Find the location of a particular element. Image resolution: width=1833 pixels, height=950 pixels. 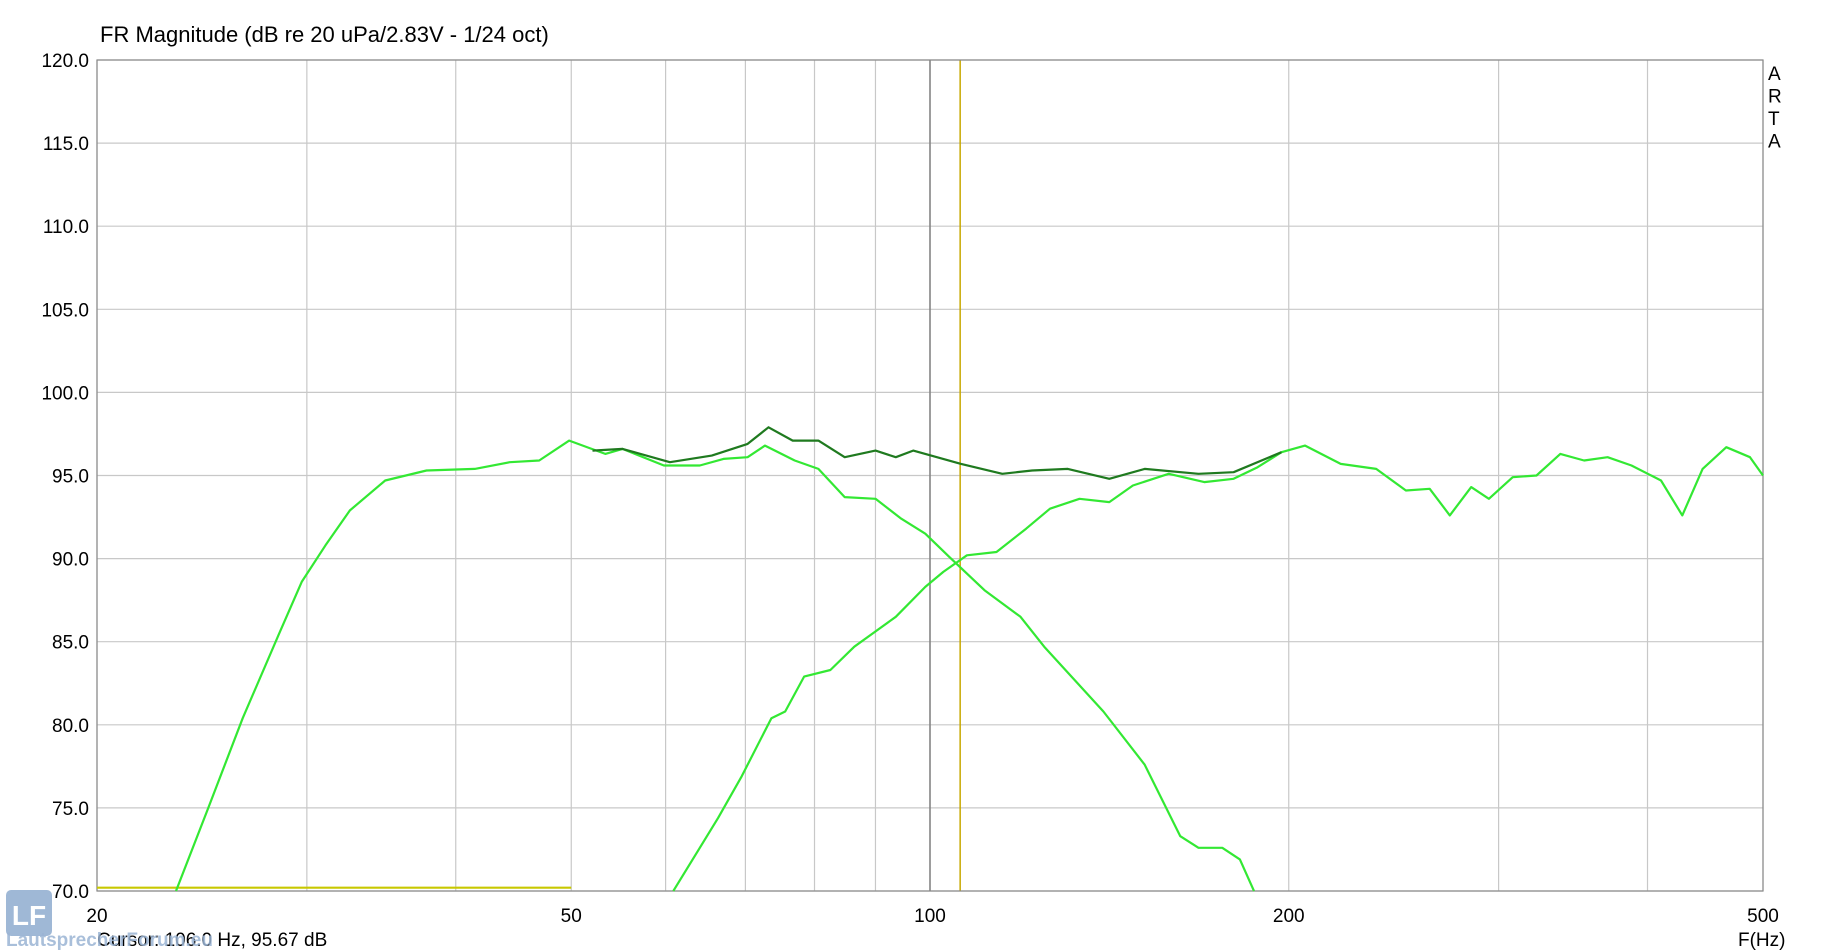

y-tick-label: 110.0 is located at coordinates (66, 227).